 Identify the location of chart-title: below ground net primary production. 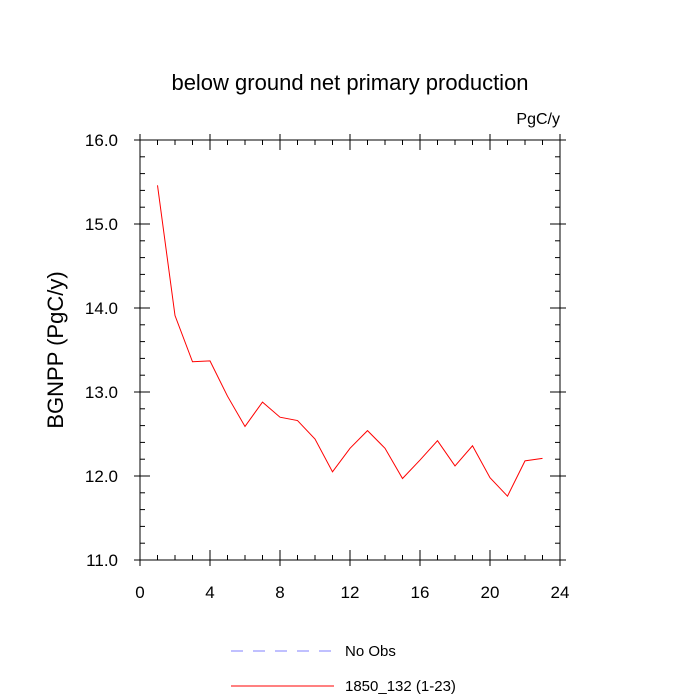
(349, 82).